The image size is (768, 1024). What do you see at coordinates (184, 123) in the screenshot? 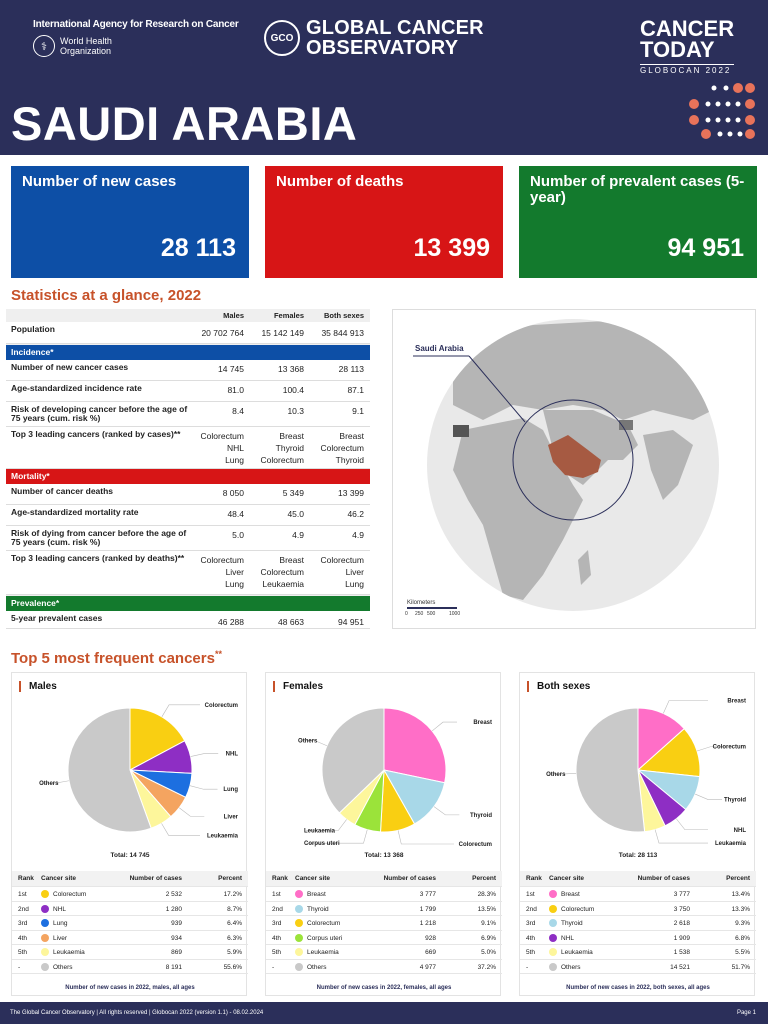
I see `country-title: SAUDI ARABIA` at bounding box center [184, 123].